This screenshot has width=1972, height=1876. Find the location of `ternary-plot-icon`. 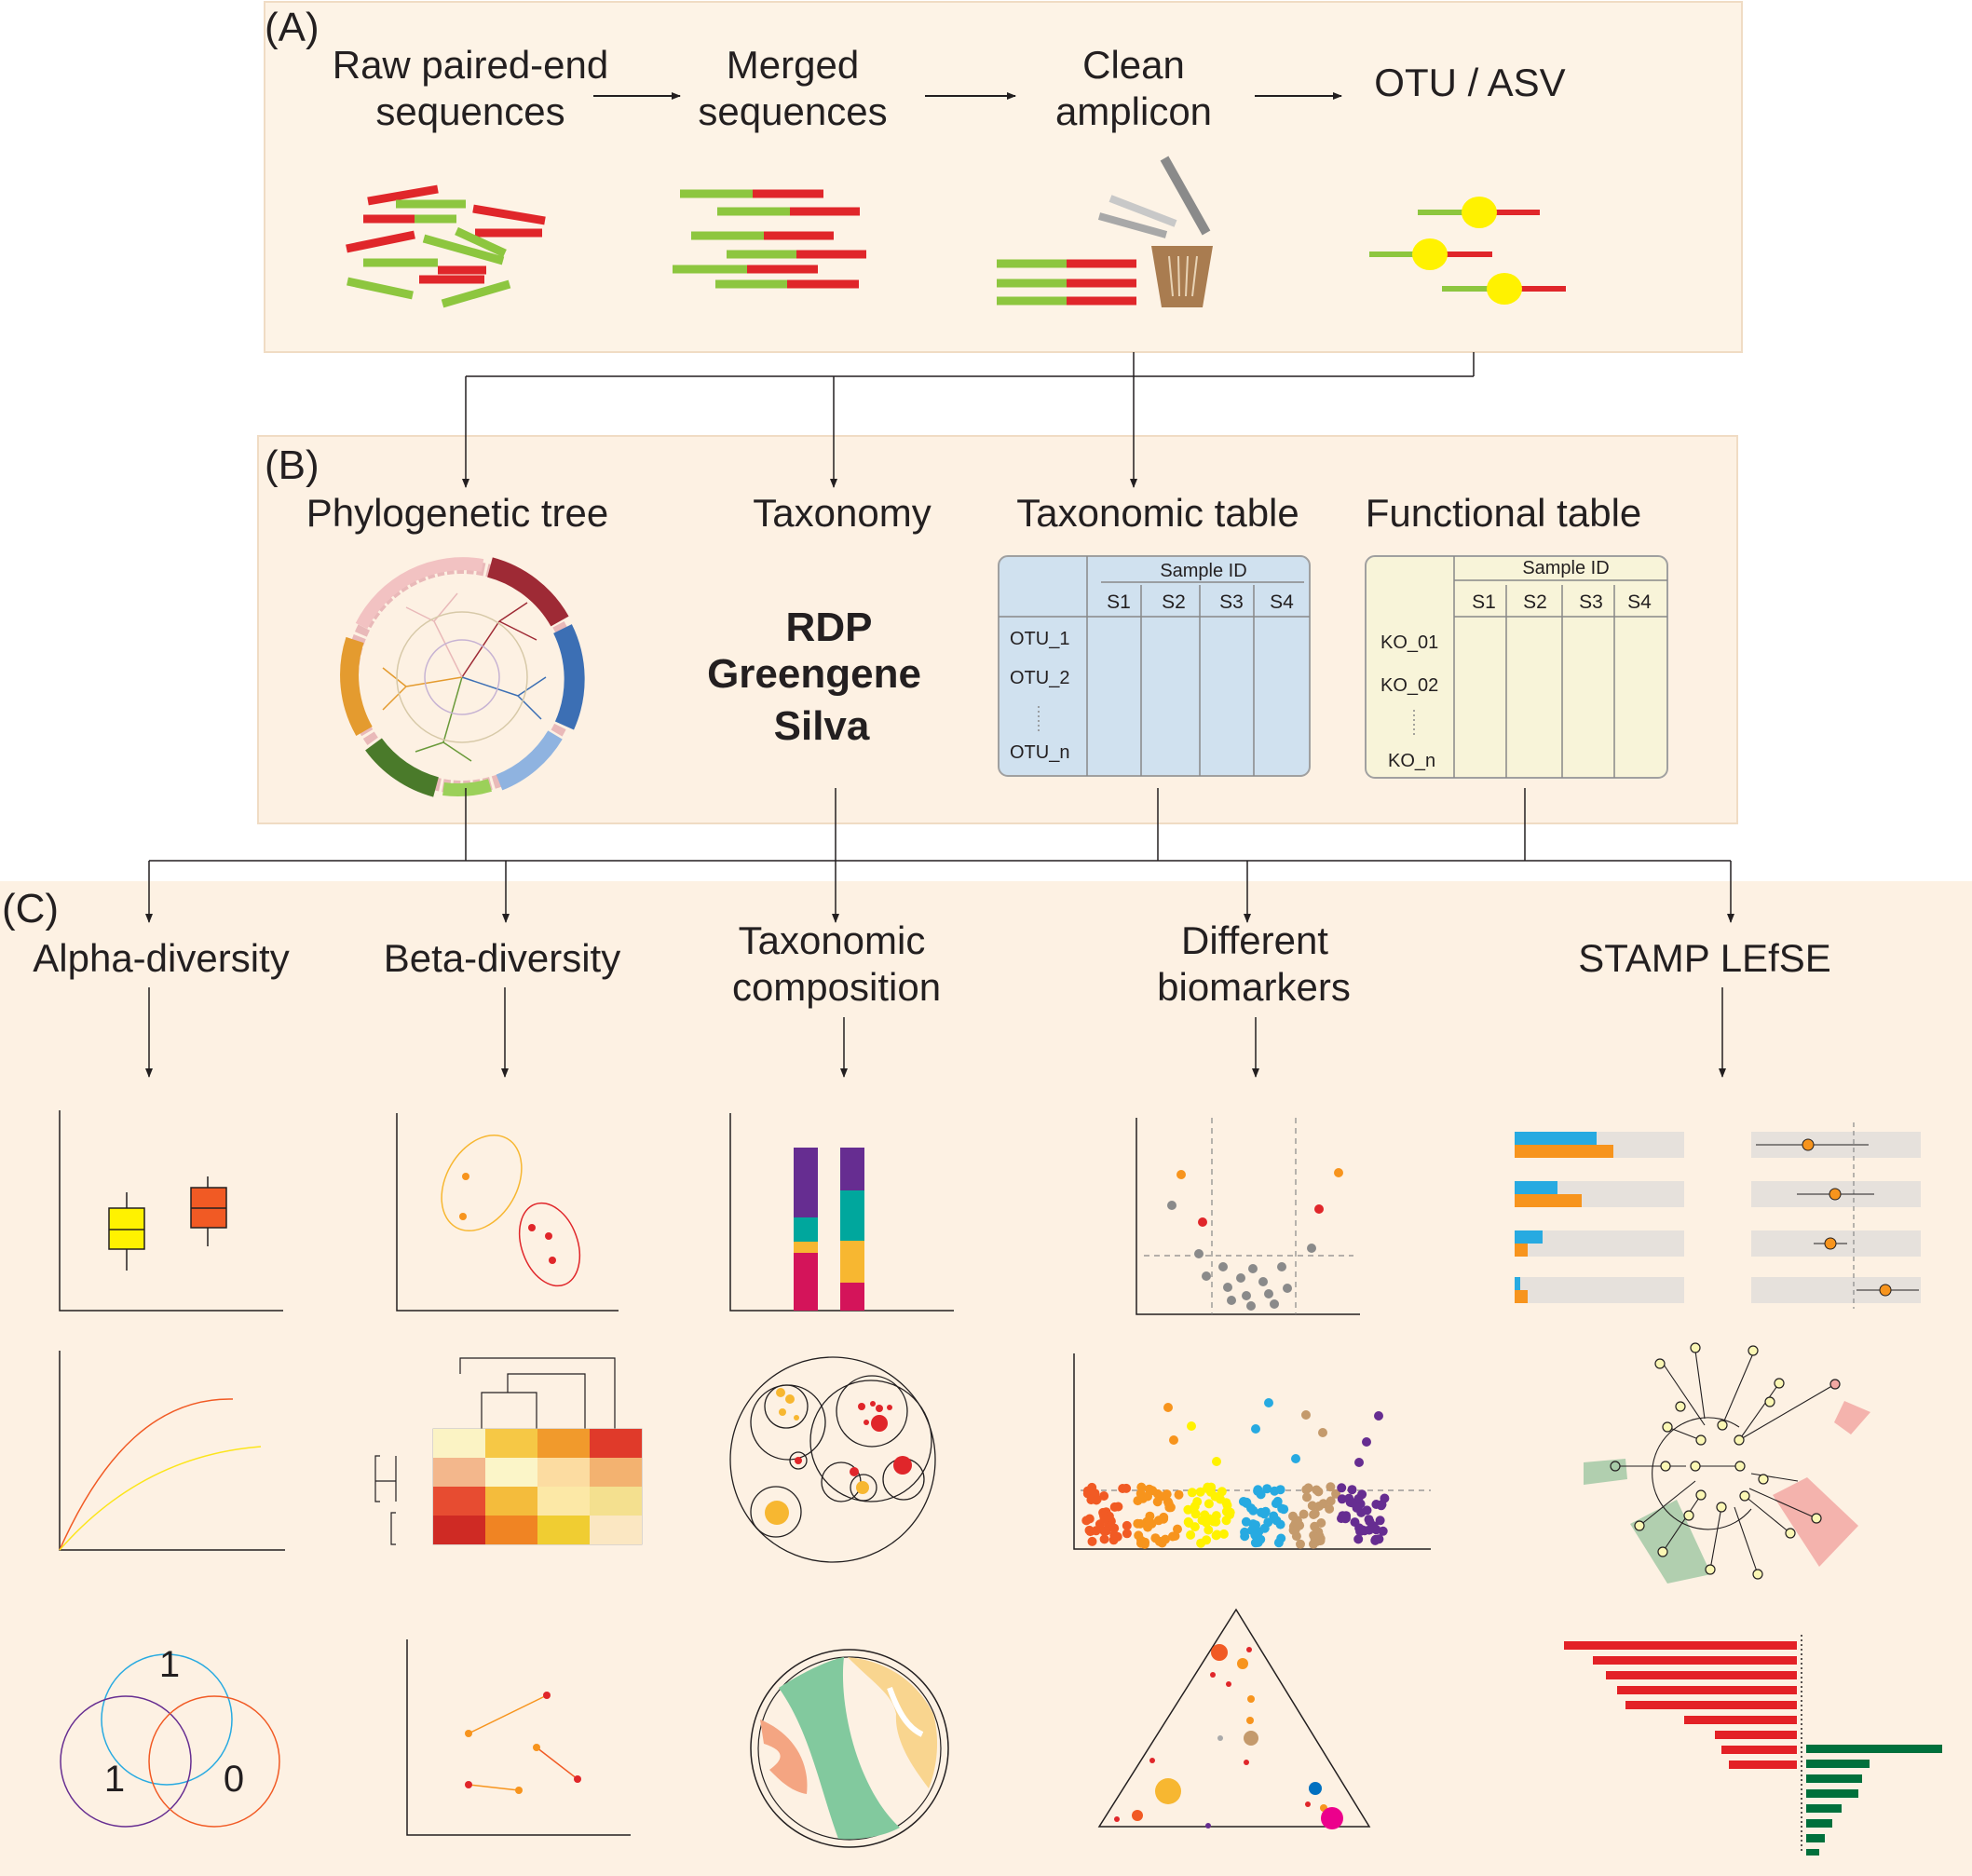

ternary-plot-icon is located at coordinates (1234, 1718).